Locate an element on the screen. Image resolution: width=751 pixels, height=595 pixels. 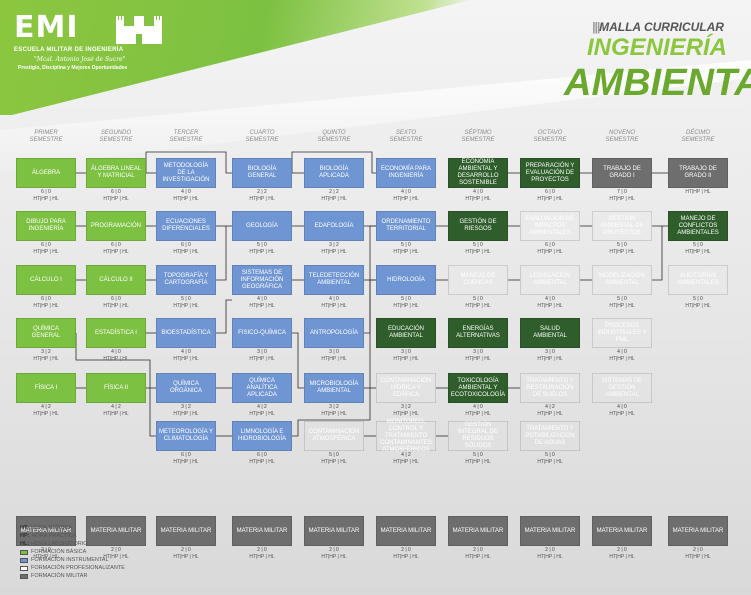
course-name: METODOLOGÍA DE LA INVESTIGACIÓN is located at coordinates (186, 173).